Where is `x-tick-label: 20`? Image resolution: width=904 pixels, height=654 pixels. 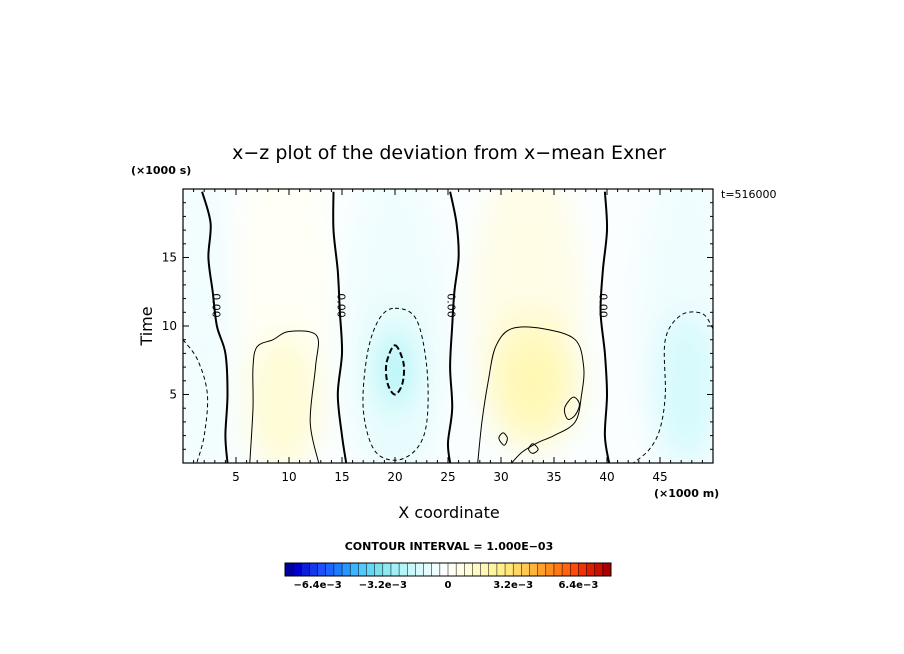
x-tick-label: 20 is located at coordinates (394, 477).